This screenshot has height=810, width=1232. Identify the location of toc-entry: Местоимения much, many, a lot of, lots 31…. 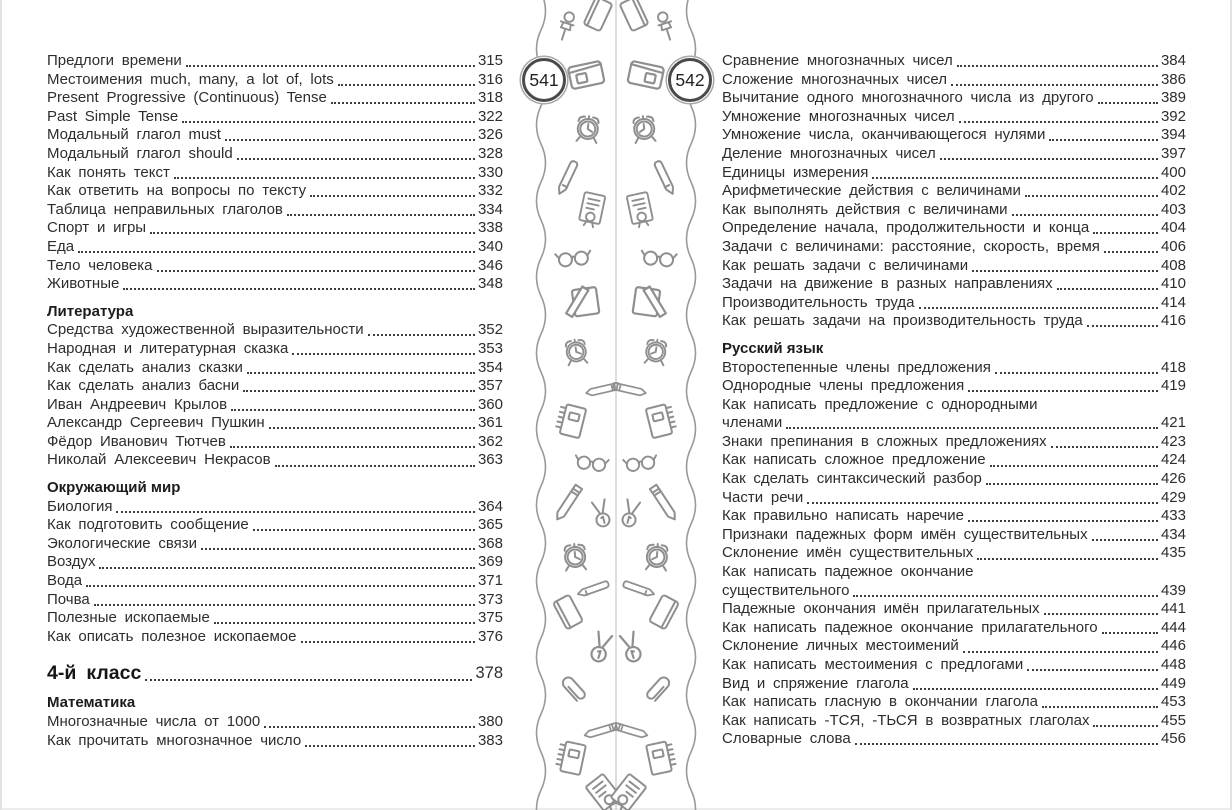
(275, 80).